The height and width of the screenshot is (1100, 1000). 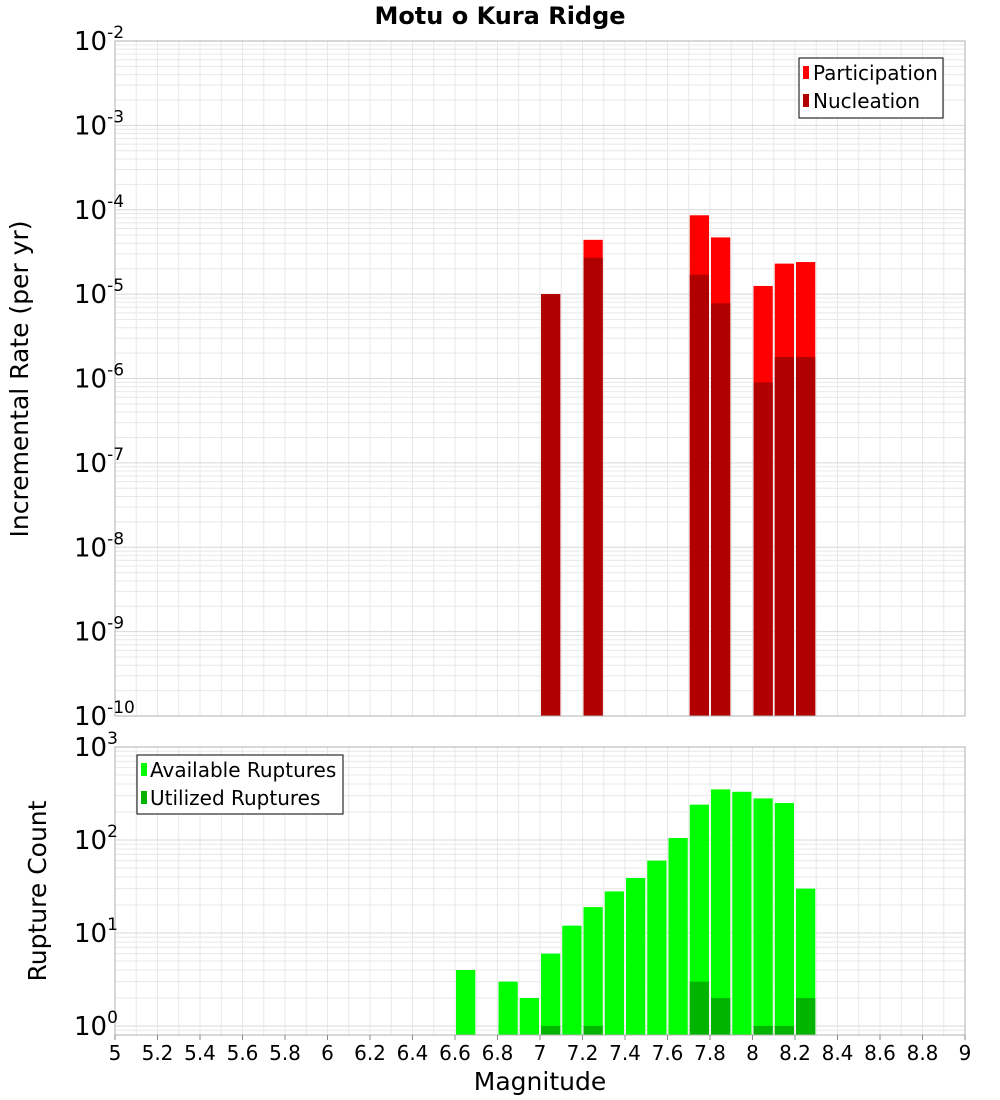 What do you see at coordinates (99, 124) in the screenshot?
I see `y-tick-label: 10⁻³` at bounding box center [99, 124].